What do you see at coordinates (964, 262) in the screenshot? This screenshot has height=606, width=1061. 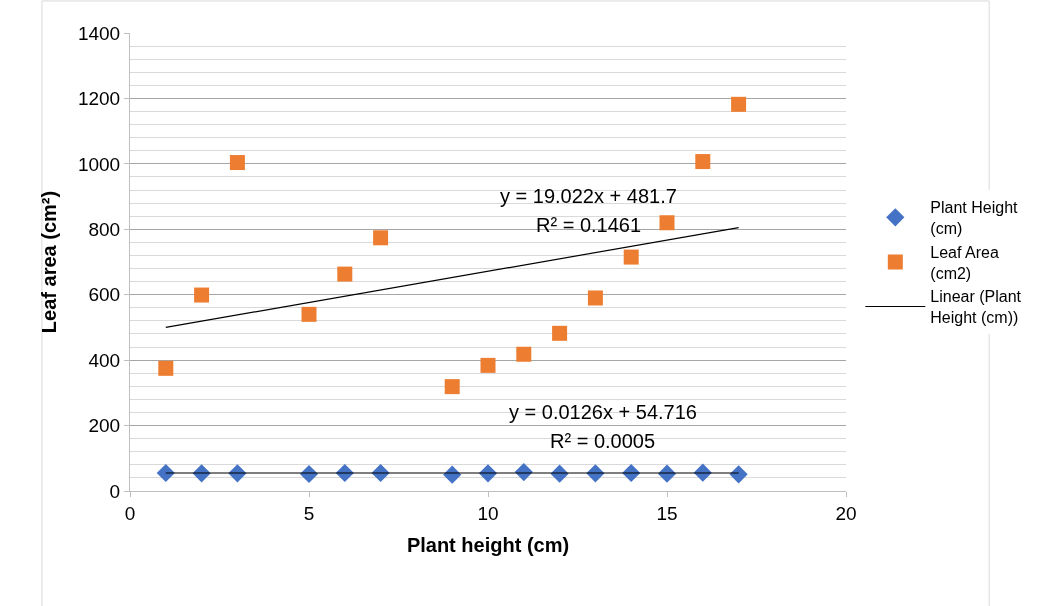 I see `legend-label: Leaf Area (cm2)` at bounding box center [964, 262].